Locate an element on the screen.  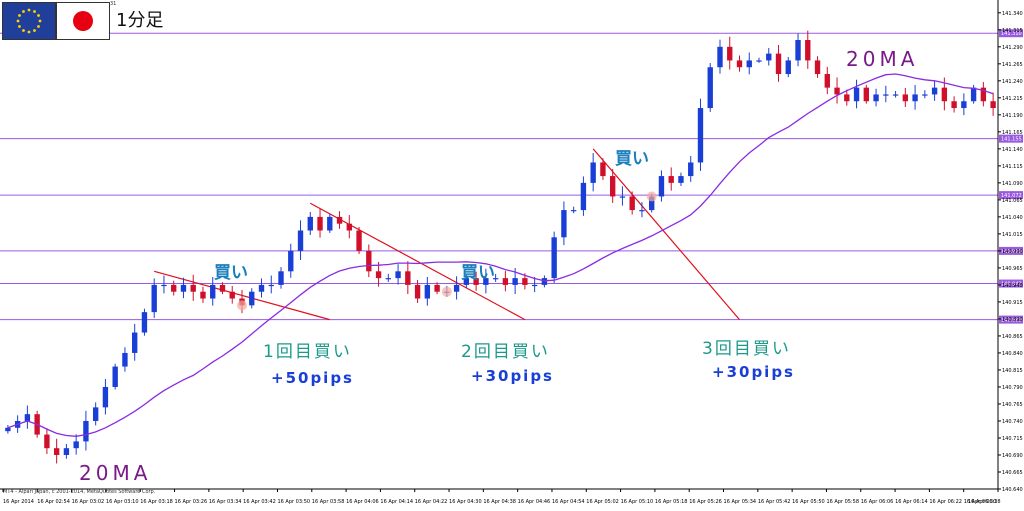
buy-label-2: 買い is located at coordinates (478, 273).